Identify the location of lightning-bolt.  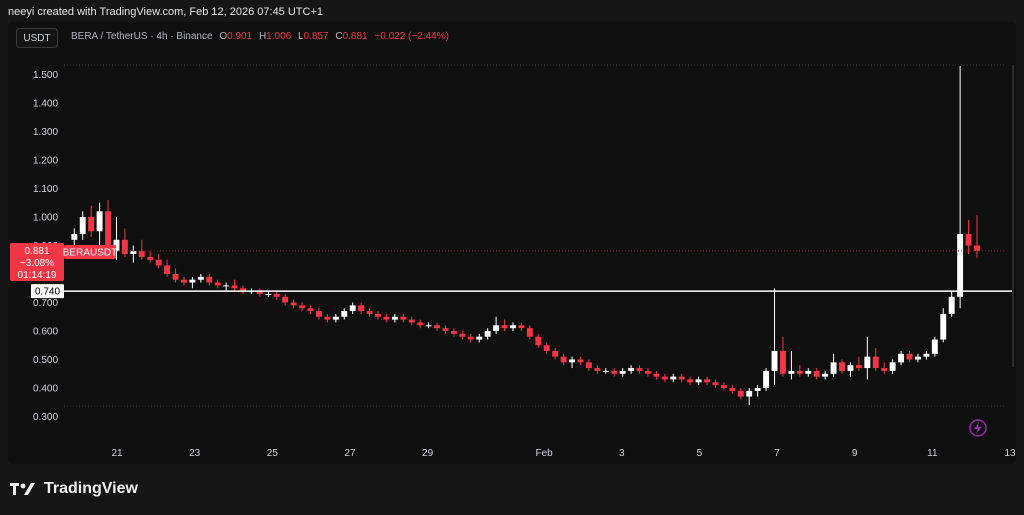
(978, 428).